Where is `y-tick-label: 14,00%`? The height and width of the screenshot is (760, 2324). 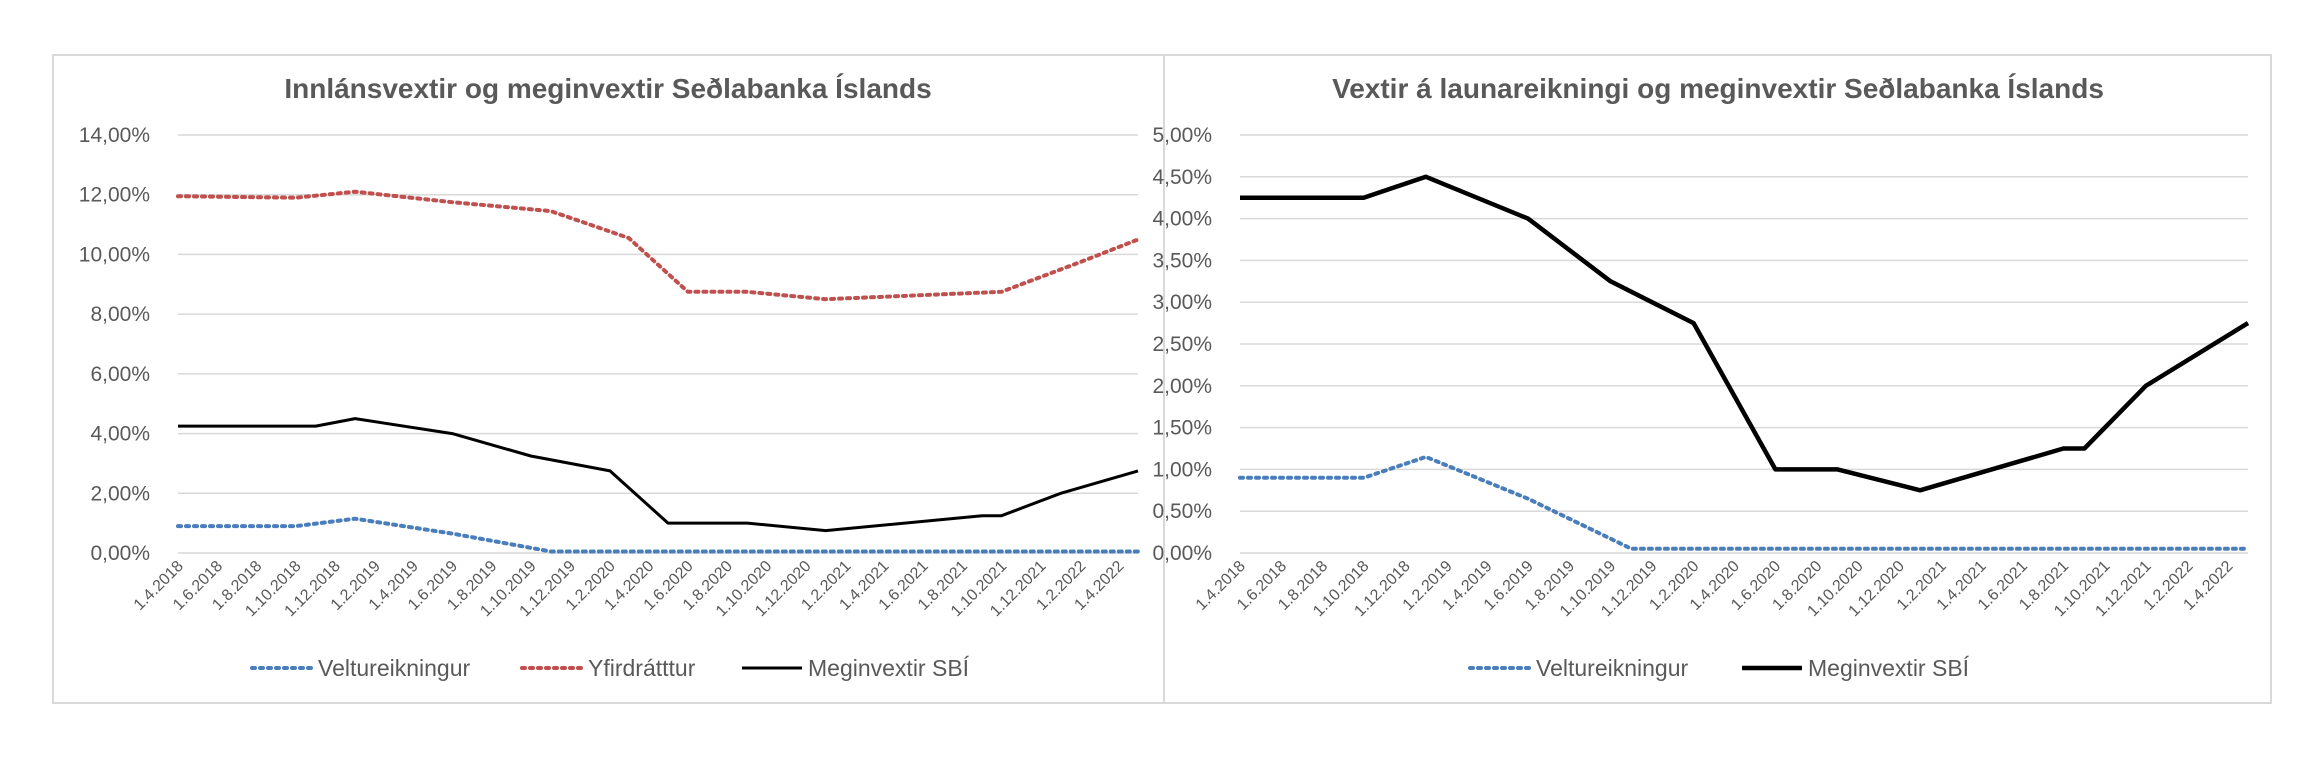
y-tick-label: 14,00% is located at coordinates (114, 135).